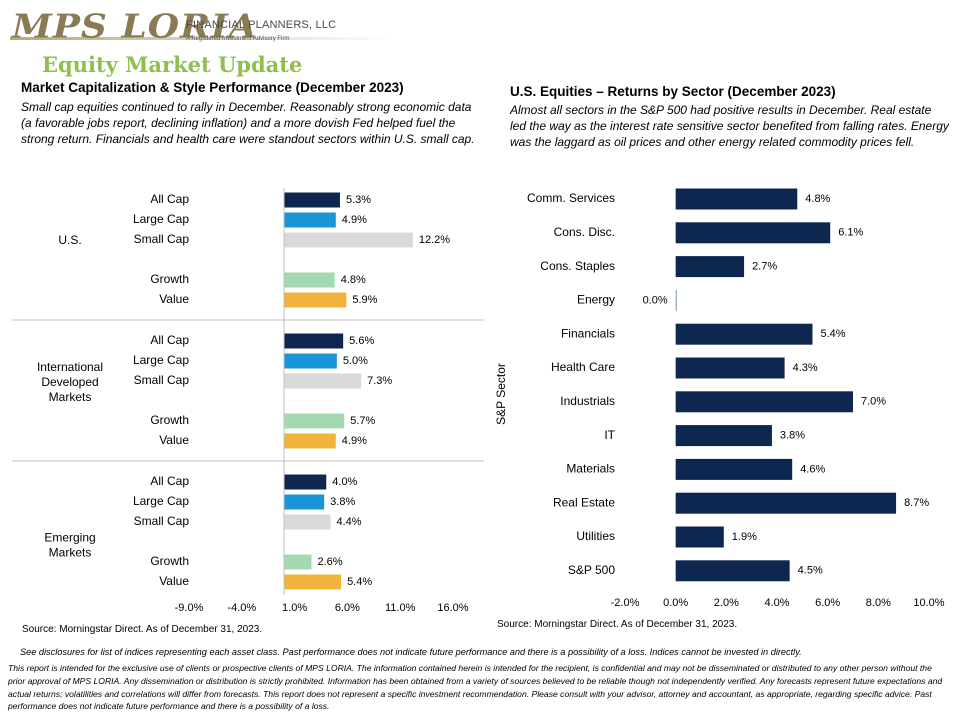 The image size is (960, 720). What do you see at coordinates (400, 608) in the screenshot?
I see `x-tick-label: 11.0%` at bounding box center [400, 608].